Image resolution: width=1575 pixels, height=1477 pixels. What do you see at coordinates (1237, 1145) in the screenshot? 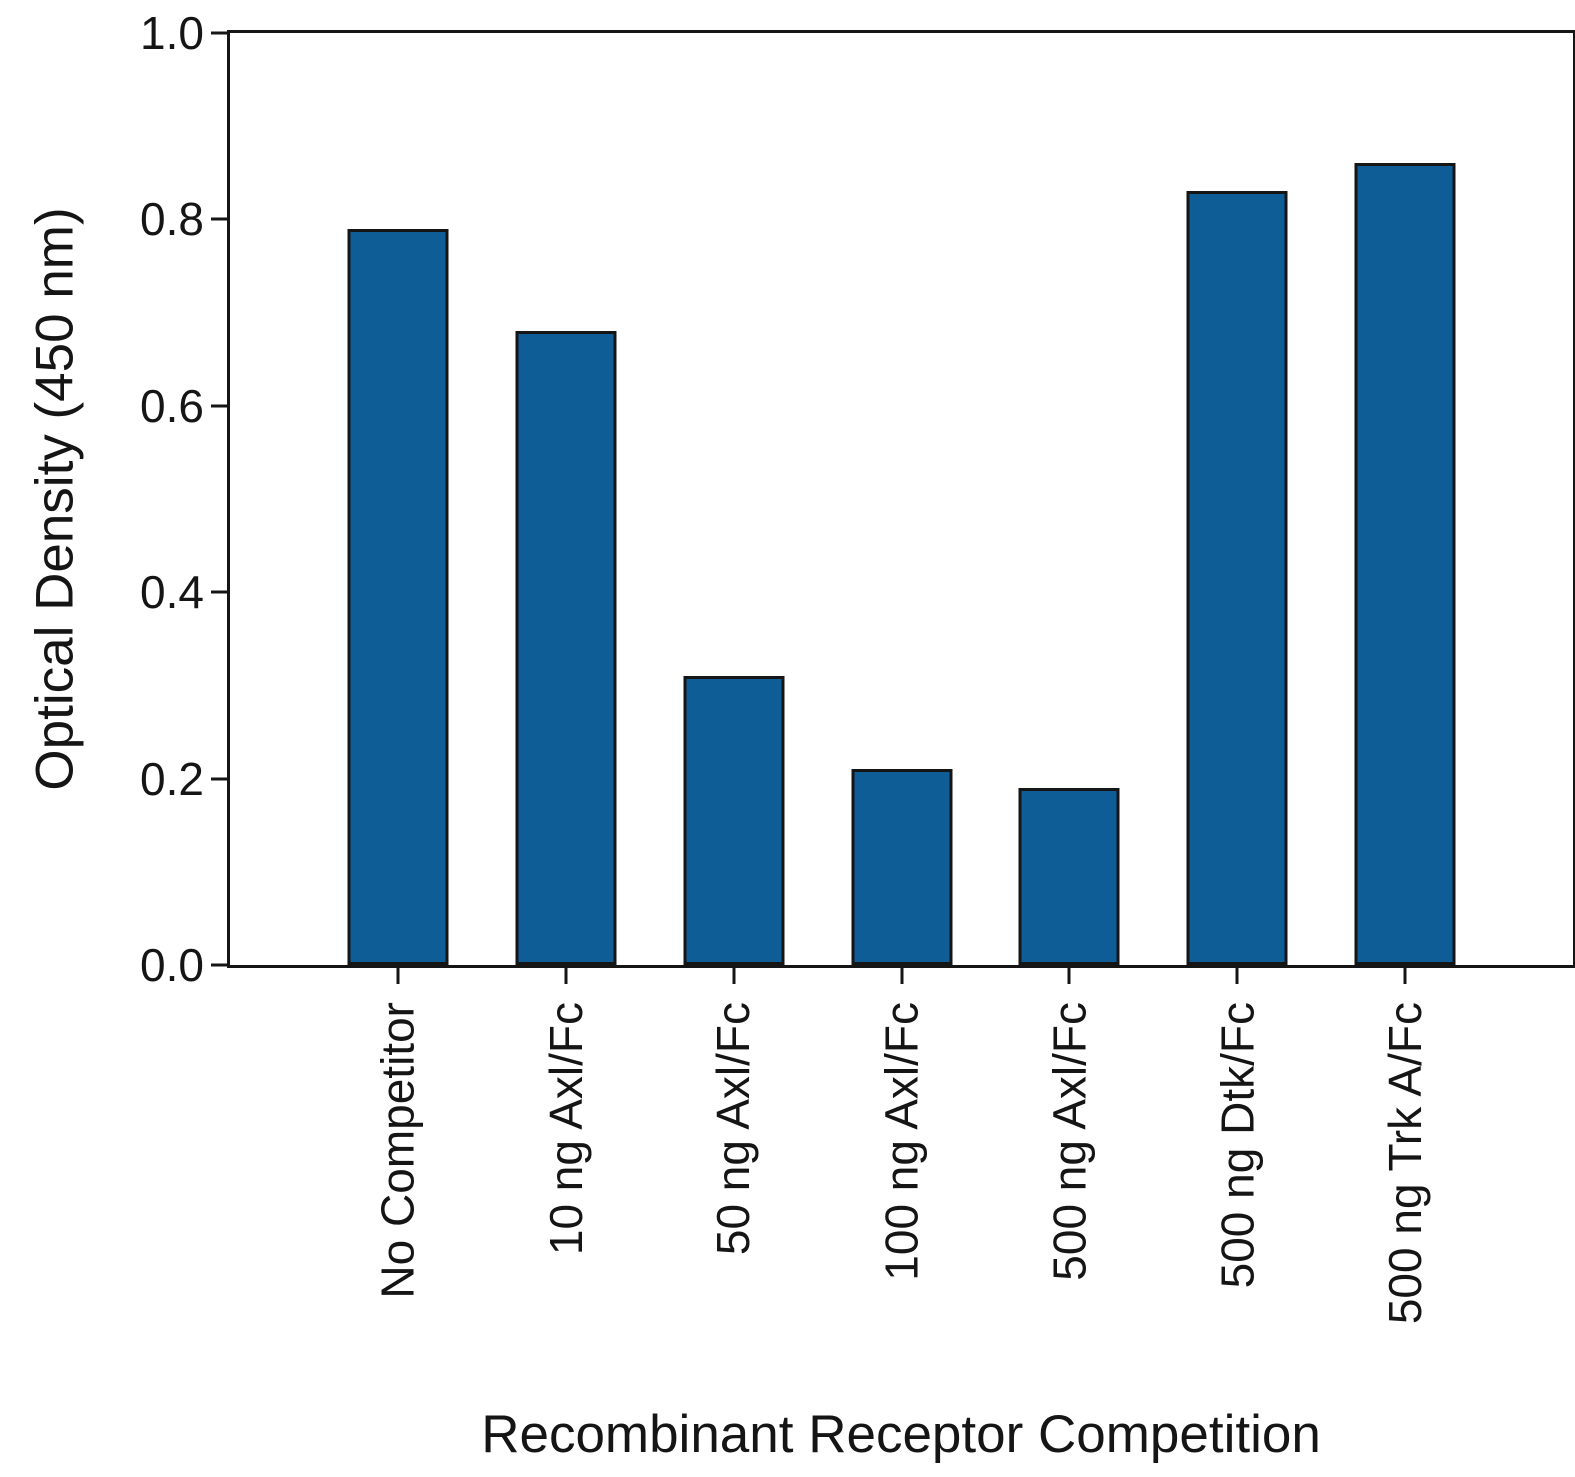
I see `x-tick-label: 500 ng Dtk/Fc` at bounding box center [1237, 1145].